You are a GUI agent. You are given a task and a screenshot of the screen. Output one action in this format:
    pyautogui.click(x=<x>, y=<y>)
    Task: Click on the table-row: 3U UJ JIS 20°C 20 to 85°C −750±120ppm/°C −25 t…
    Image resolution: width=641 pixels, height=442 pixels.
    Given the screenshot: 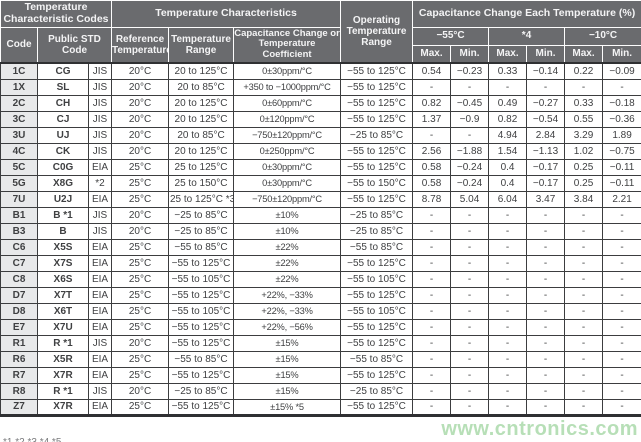 What is the action you would take?
    pyautogui.click(x=320, y=135)
    